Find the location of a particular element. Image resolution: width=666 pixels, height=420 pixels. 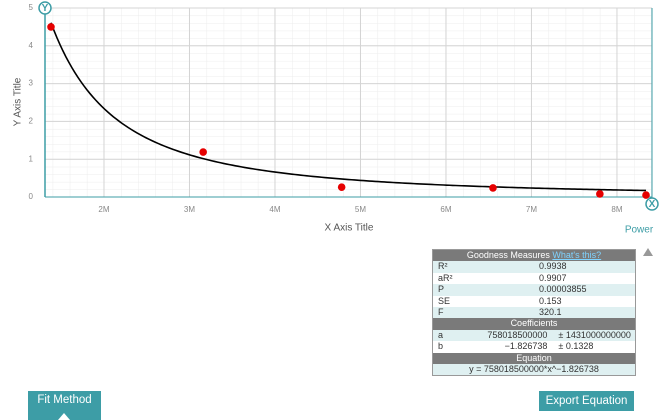

measure-value: 0.153 is located at coordinates (550, 300).